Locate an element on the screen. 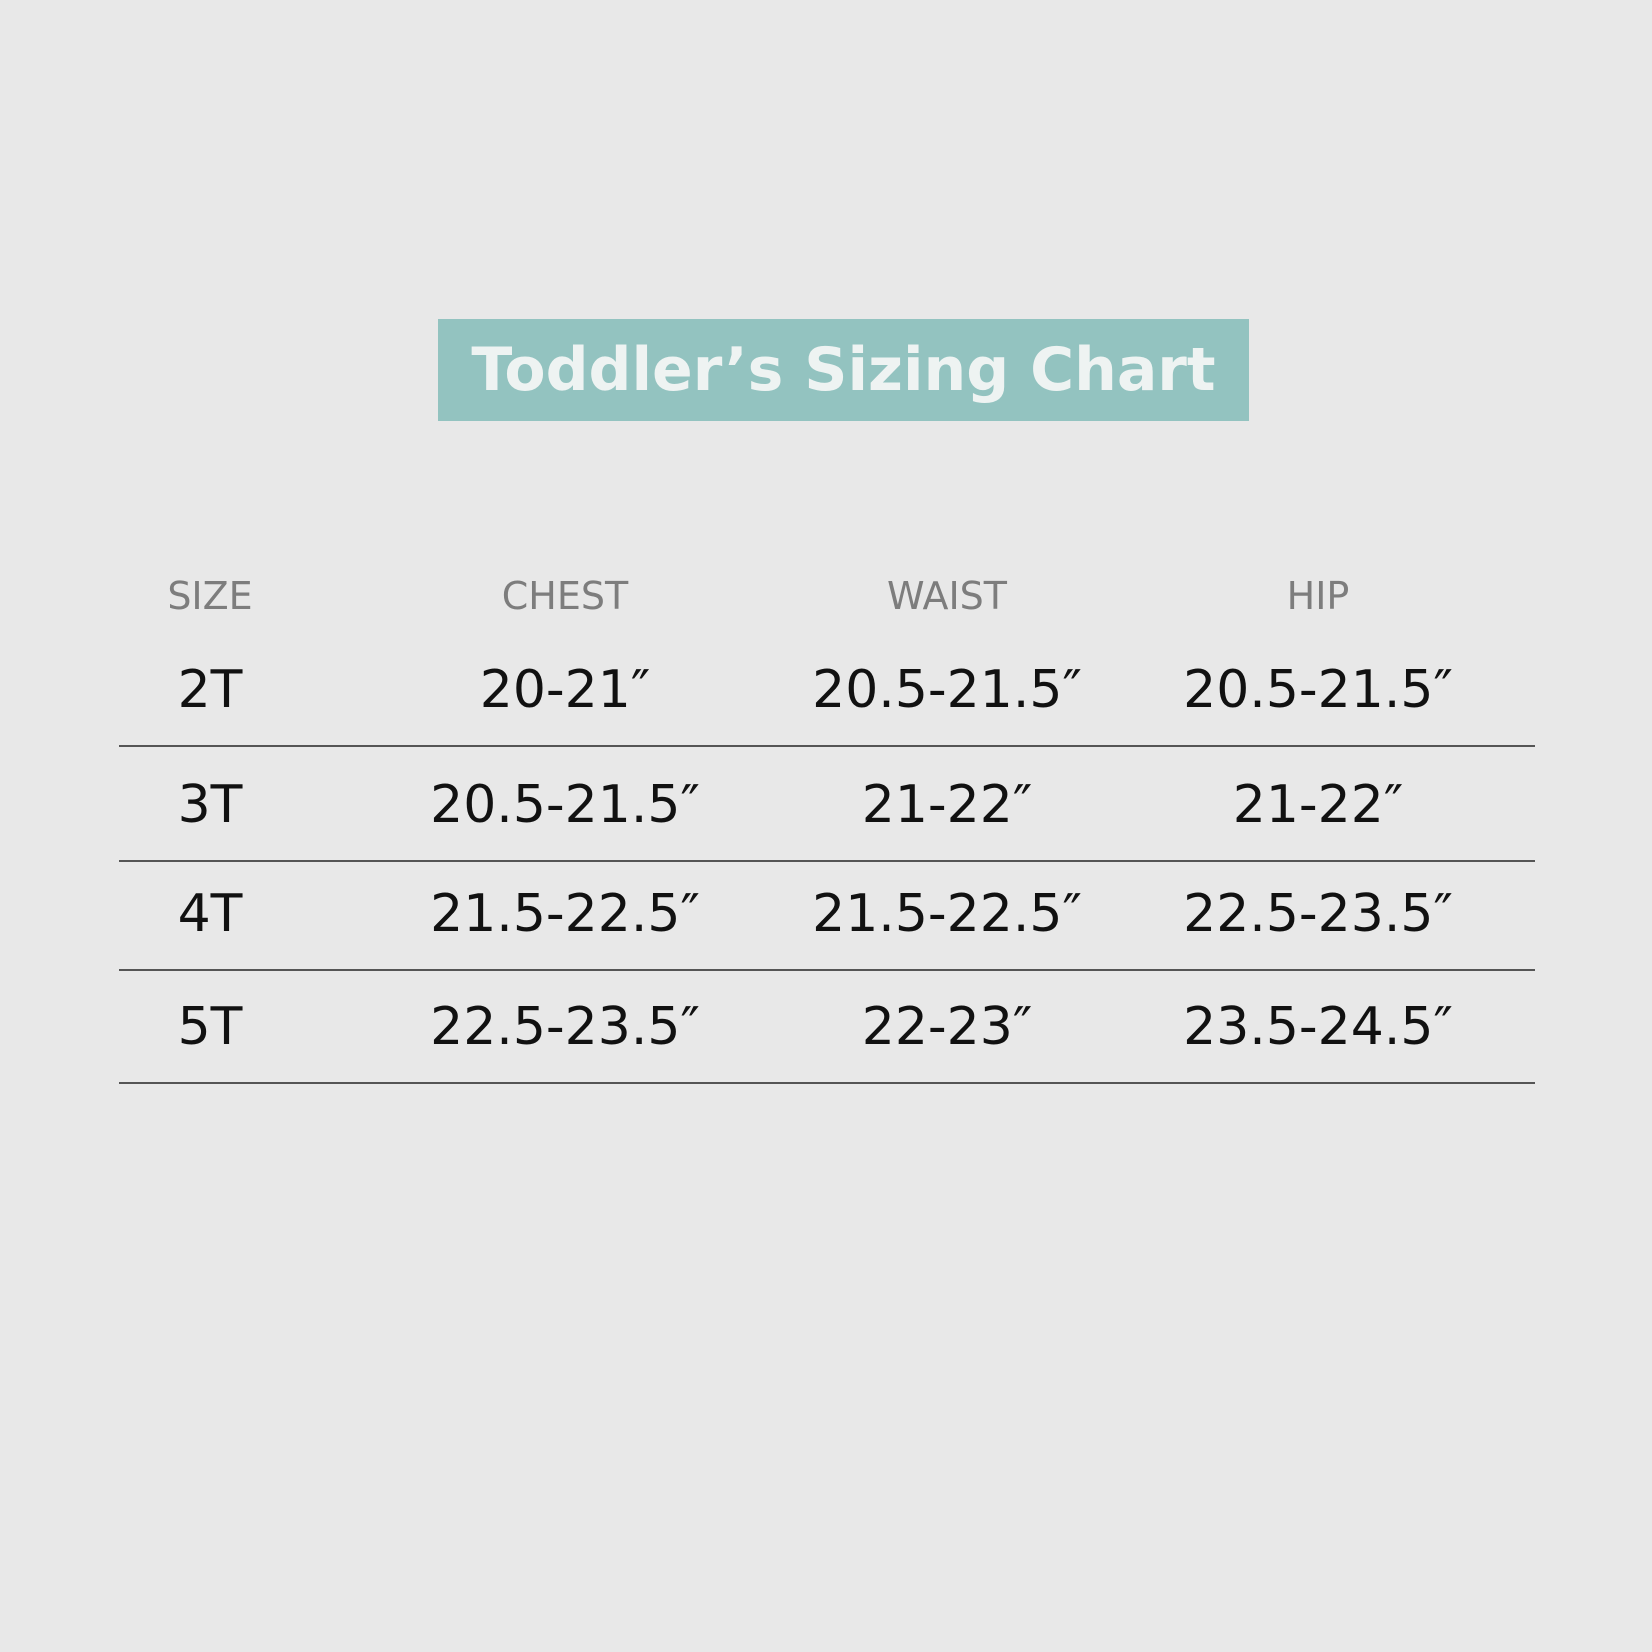 This screenshot has height=1652, width=1652. cell-waist: 22-23″ is located at coordinates (947, 1027).